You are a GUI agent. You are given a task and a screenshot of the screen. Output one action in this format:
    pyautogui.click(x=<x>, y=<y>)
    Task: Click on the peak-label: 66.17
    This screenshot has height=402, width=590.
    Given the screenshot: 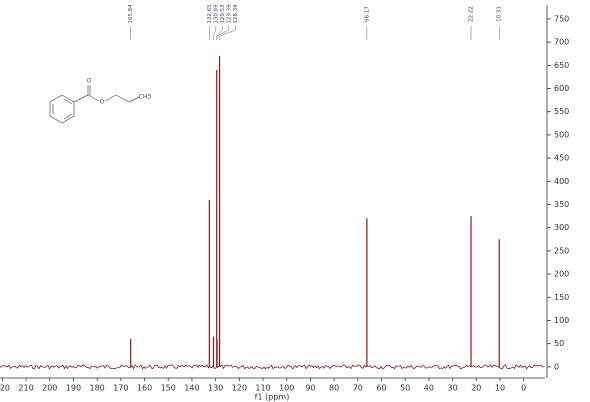 What is the action you would take?
    pyautogui.click(x=367, y=14)
    